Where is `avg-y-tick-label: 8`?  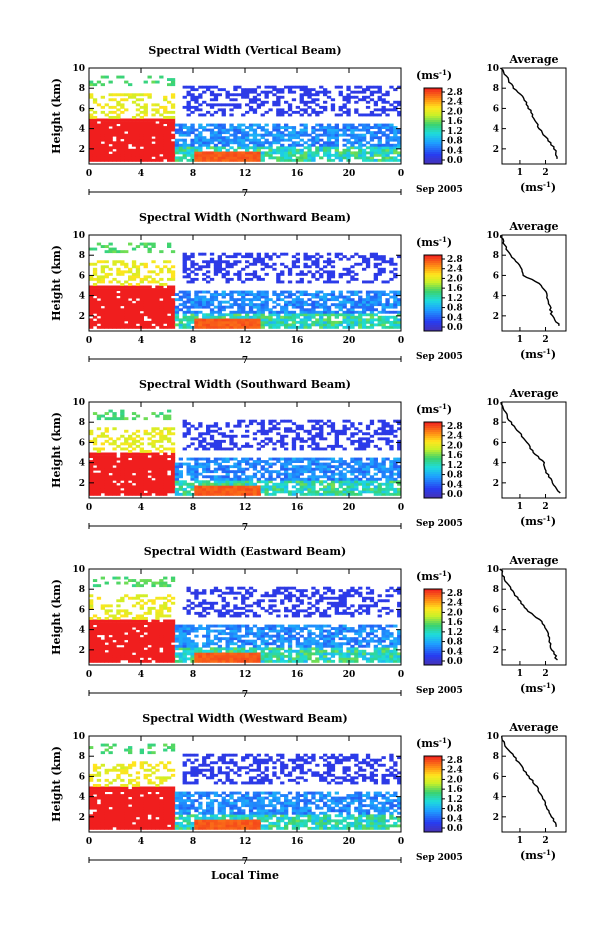 avg-y-tick-label: 8 is located at coordinates (496, 256).